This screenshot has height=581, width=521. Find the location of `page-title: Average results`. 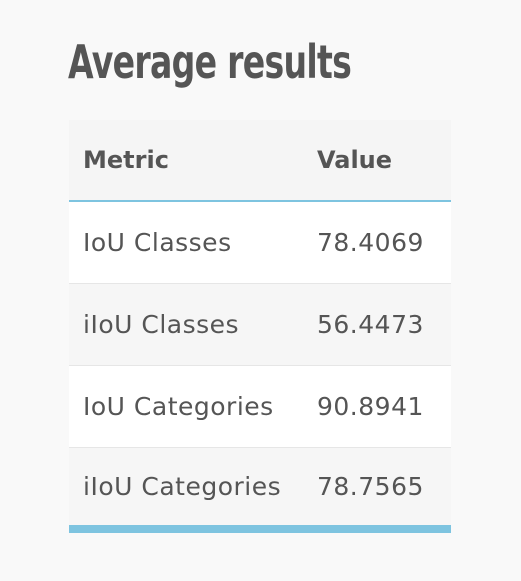

page-title: Average results is located at coordinates (209, 62).